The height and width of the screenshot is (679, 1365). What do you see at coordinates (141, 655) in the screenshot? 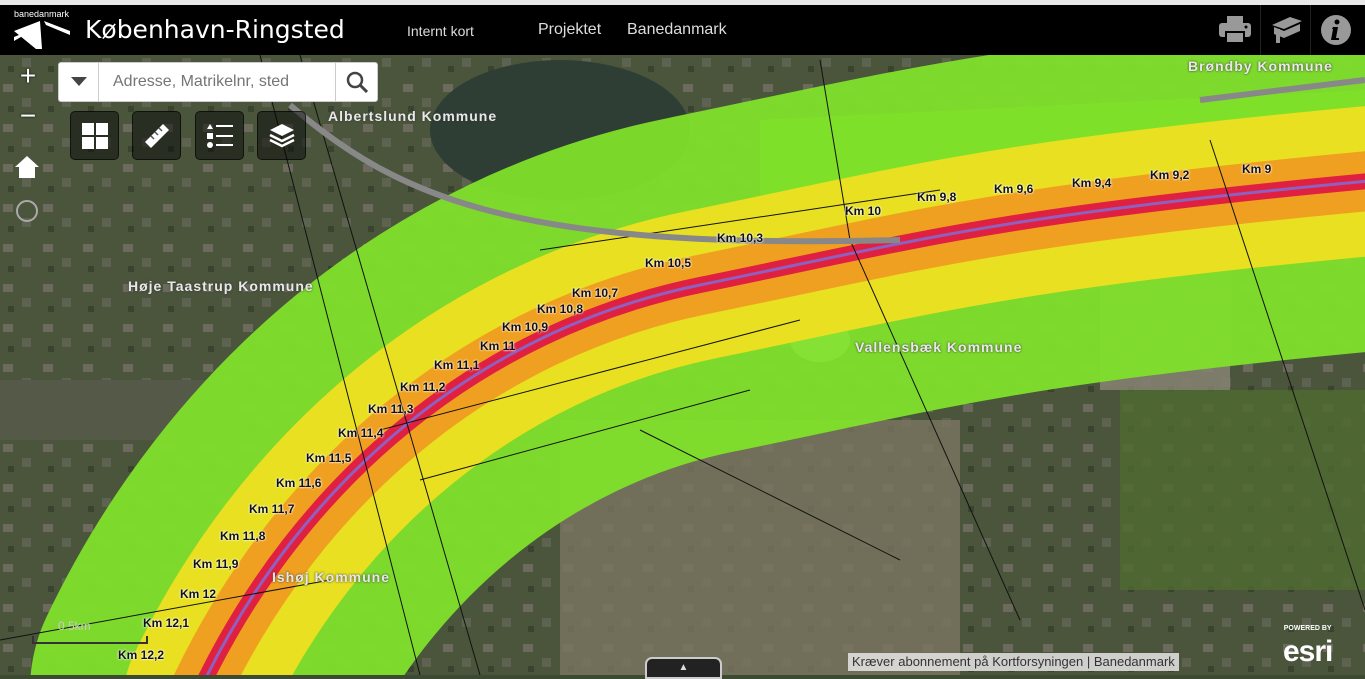
I see `km-marker-label: Km 12,2` at bounding box center [141, 655].